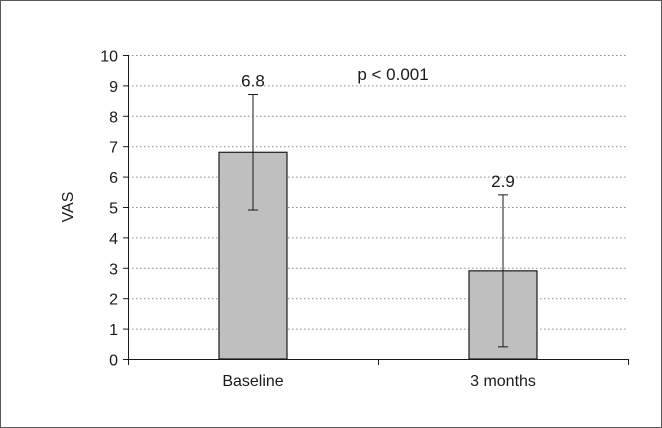 This screenshot has width=662, height=428. I want to click on y-tick-label: 7, so click(113, 148).